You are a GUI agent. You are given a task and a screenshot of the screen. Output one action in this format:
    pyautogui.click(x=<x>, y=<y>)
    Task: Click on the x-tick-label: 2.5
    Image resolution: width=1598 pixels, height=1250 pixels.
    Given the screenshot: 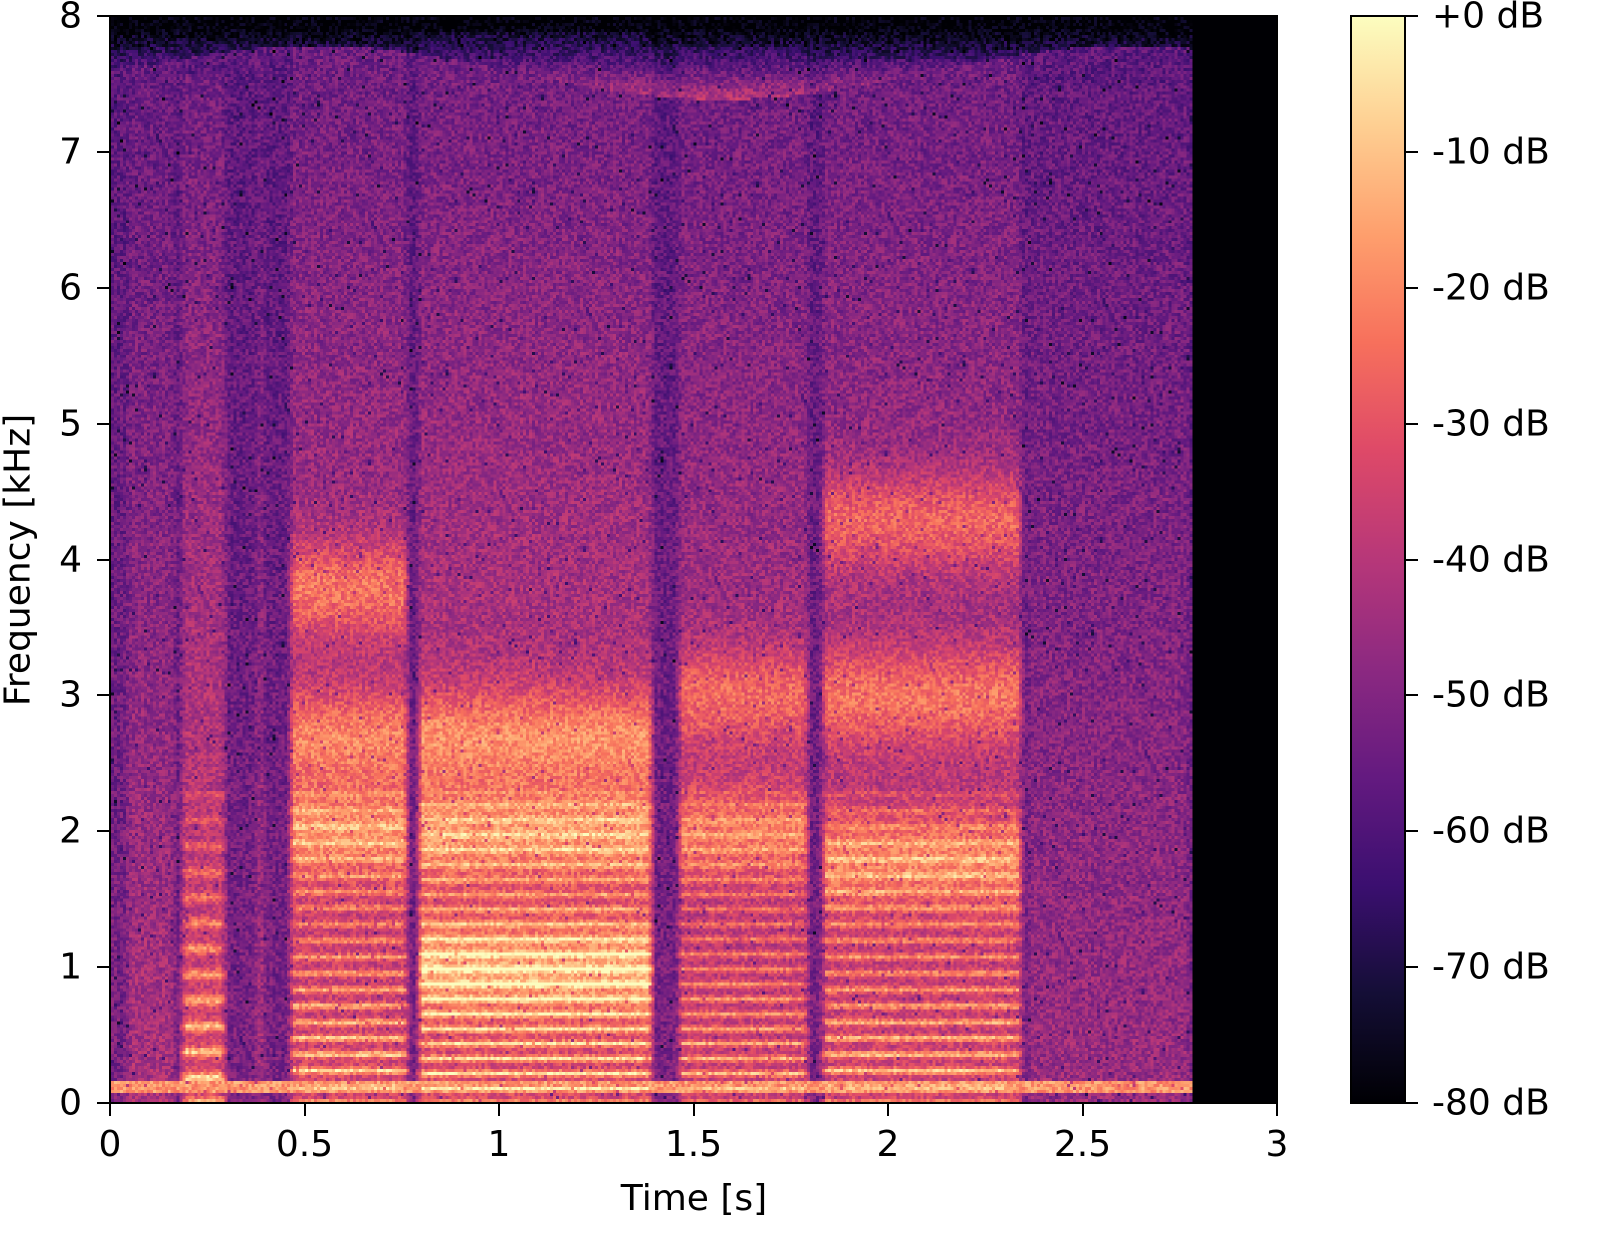 What is the action you would take?
    pyautogui.click(x=1082, y=1144)
    